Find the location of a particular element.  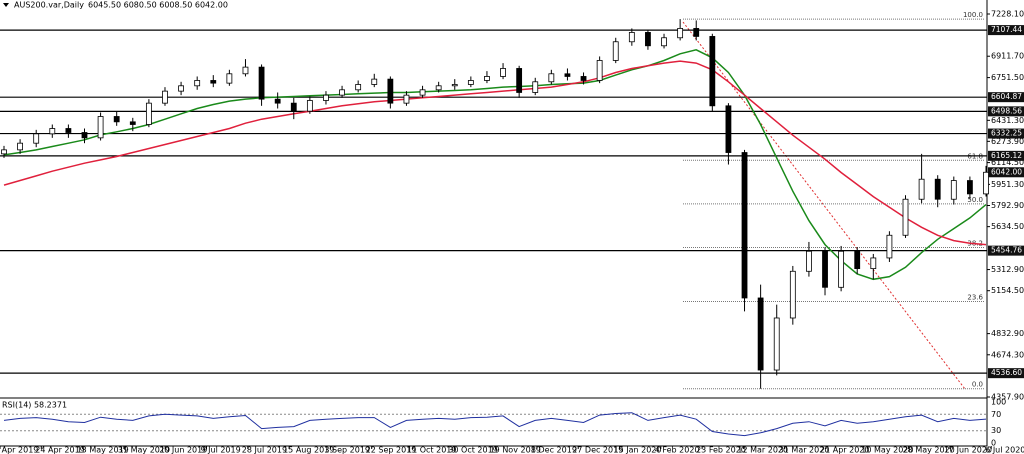

level-label: 6165.12 is located at coordinates (1006, 155).